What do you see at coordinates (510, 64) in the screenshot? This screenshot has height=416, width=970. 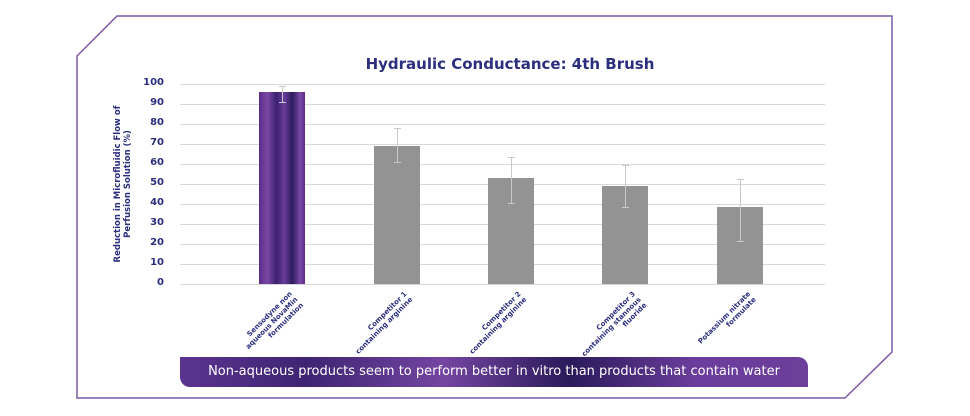 I see `chart-title: Hydraulic Conductance: 4th Brush` at bounding box center [510, 64].